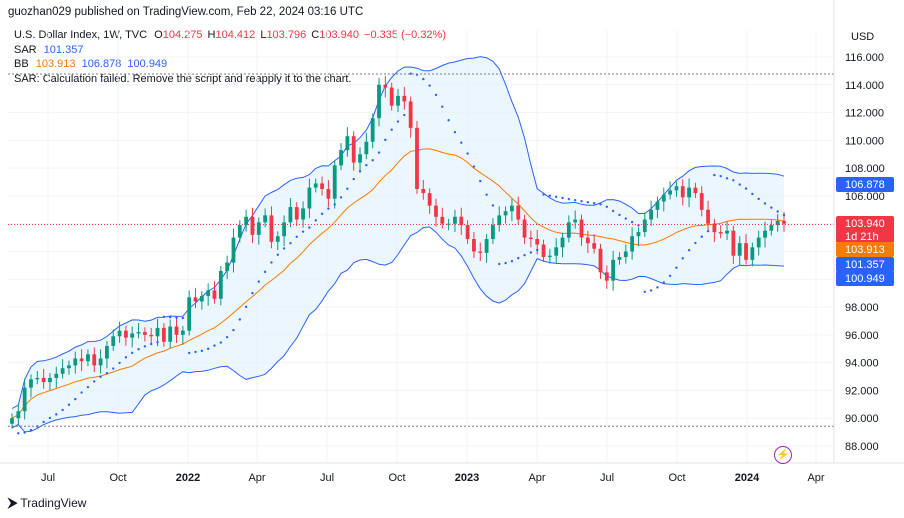  Describe the element at coordinates (263, 35) in the screenshot. I see `low-label: L` at that location.